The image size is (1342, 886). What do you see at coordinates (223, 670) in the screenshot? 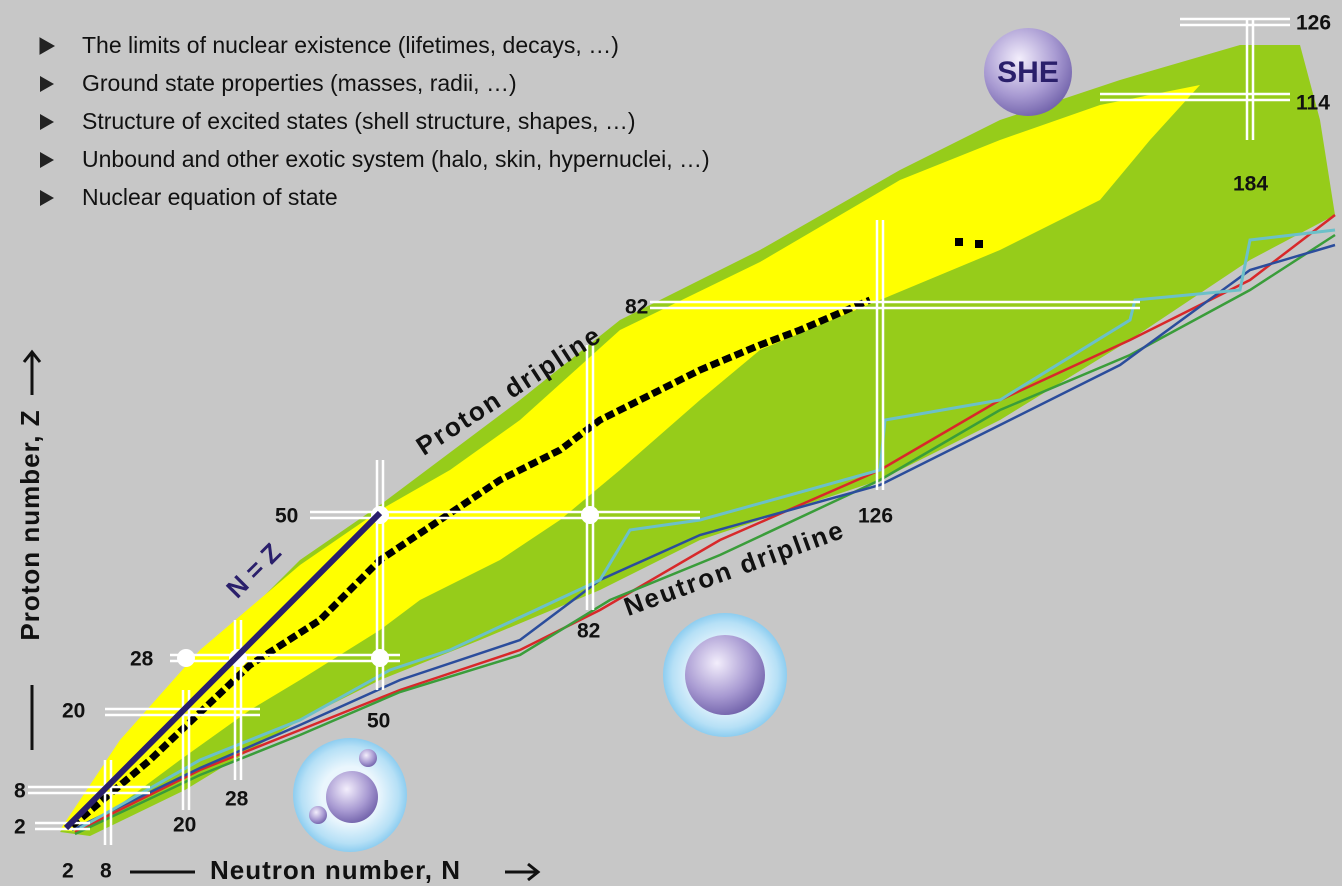
I see `n-equals-z-line` at bounding box center [223, 670].